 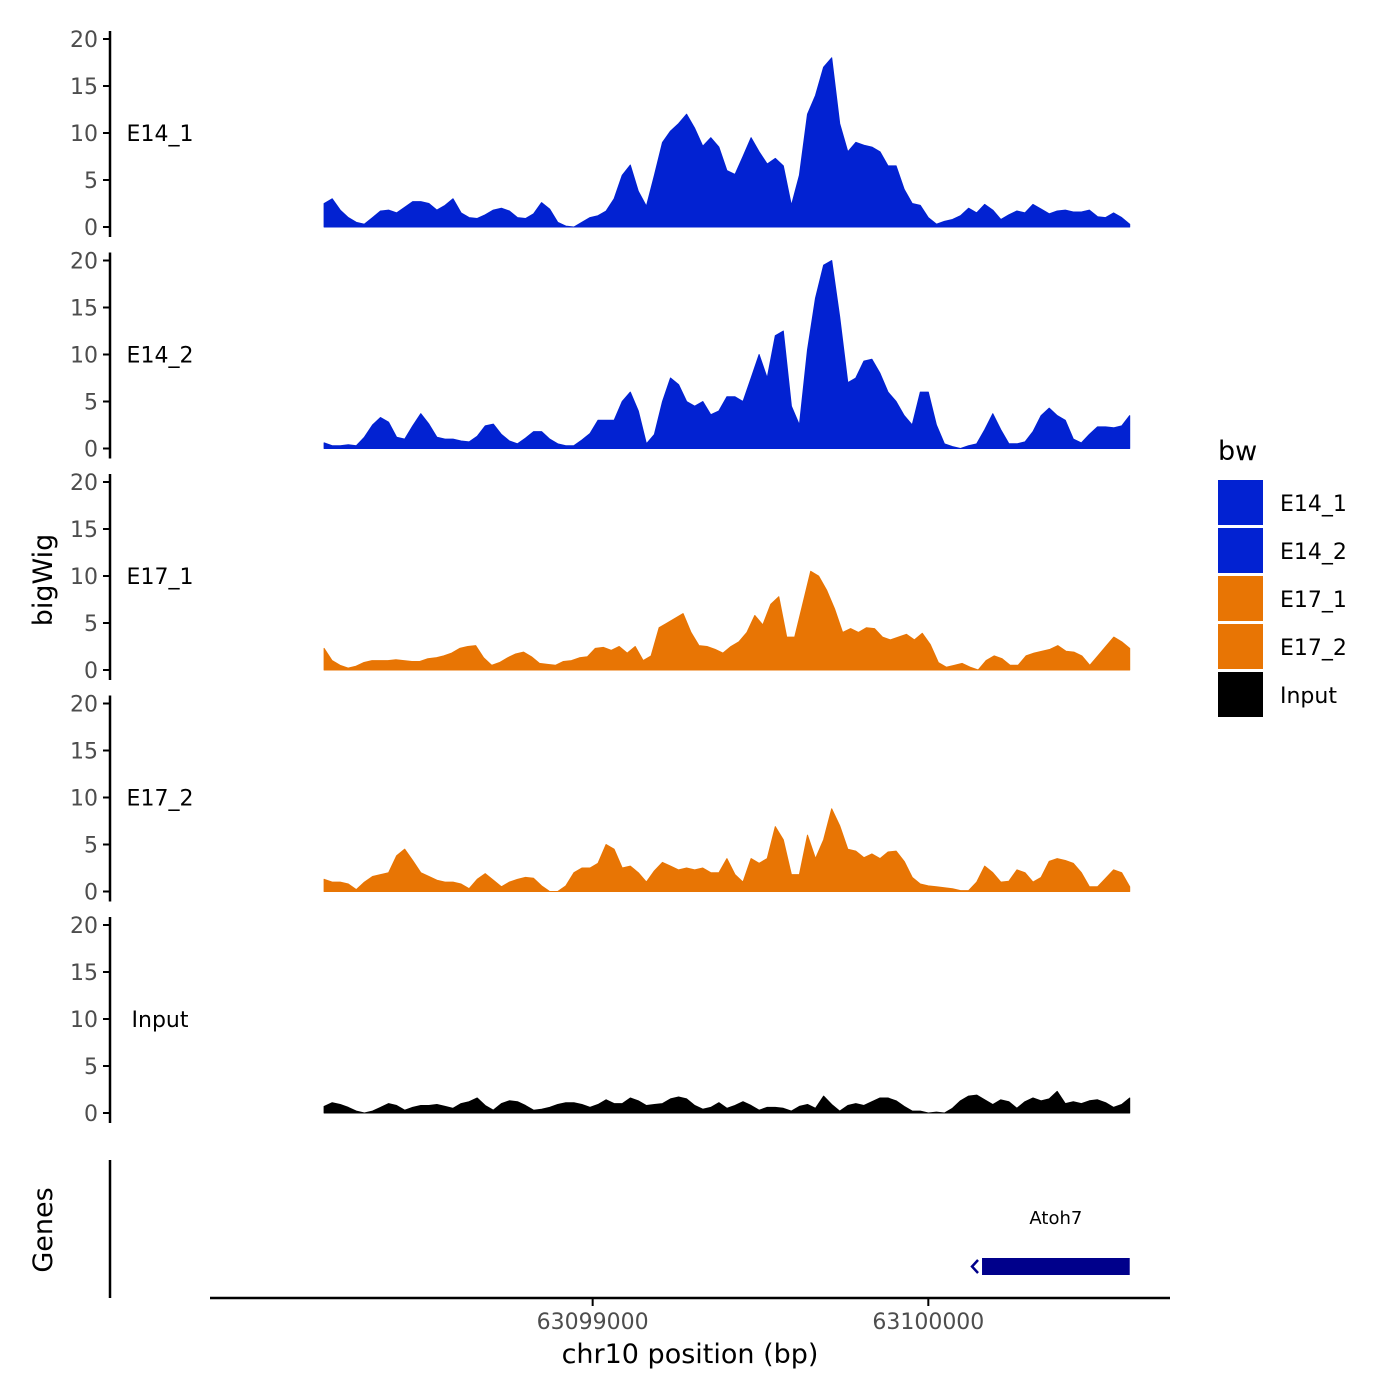 What do you see at coordinates (1313, 552) in the screenshot?
I see `legend-label: E14_2` at bounding box center [1313, 552].